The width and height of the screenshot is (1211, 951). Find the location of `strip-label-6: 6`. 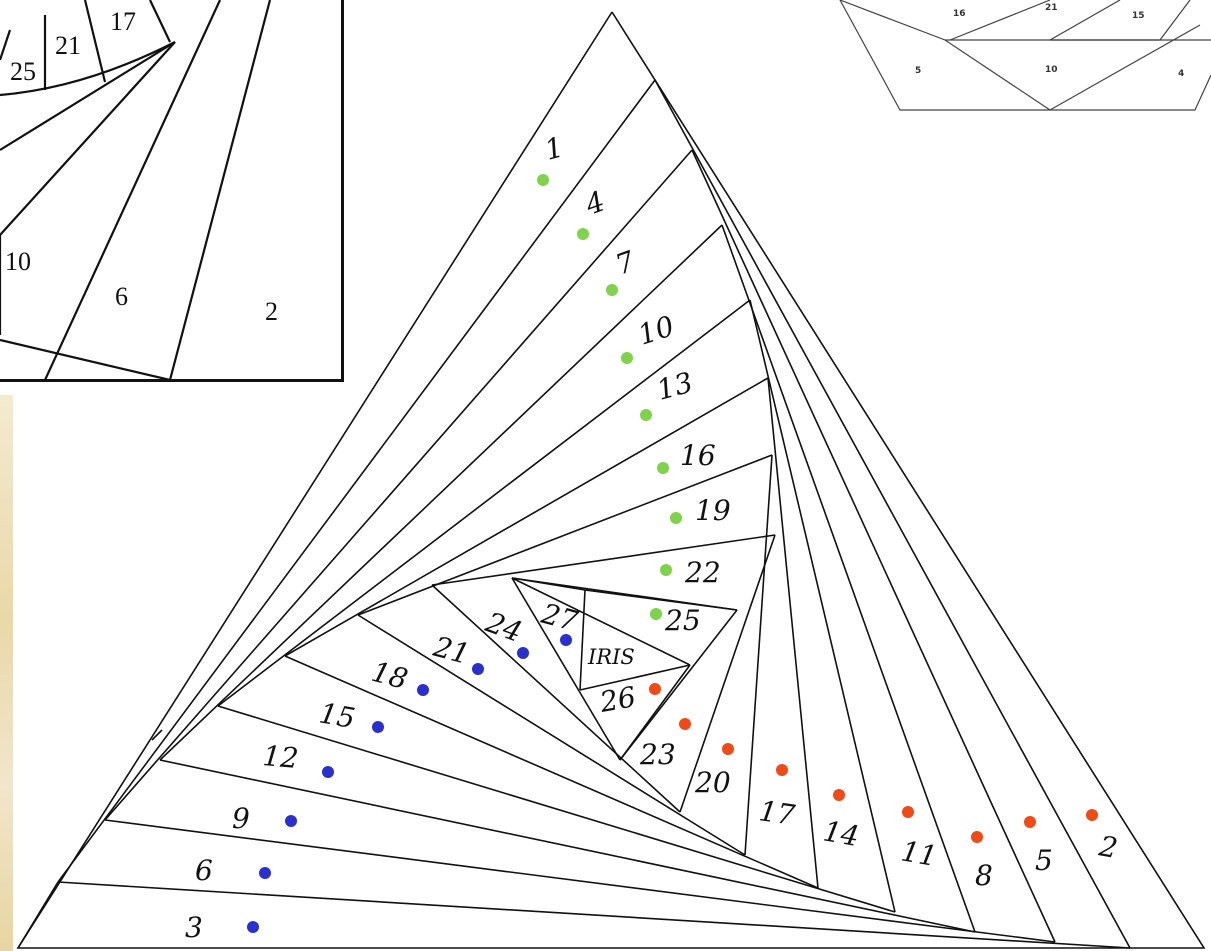

strip-label-6: 6 is located at coordinates (204, 870).